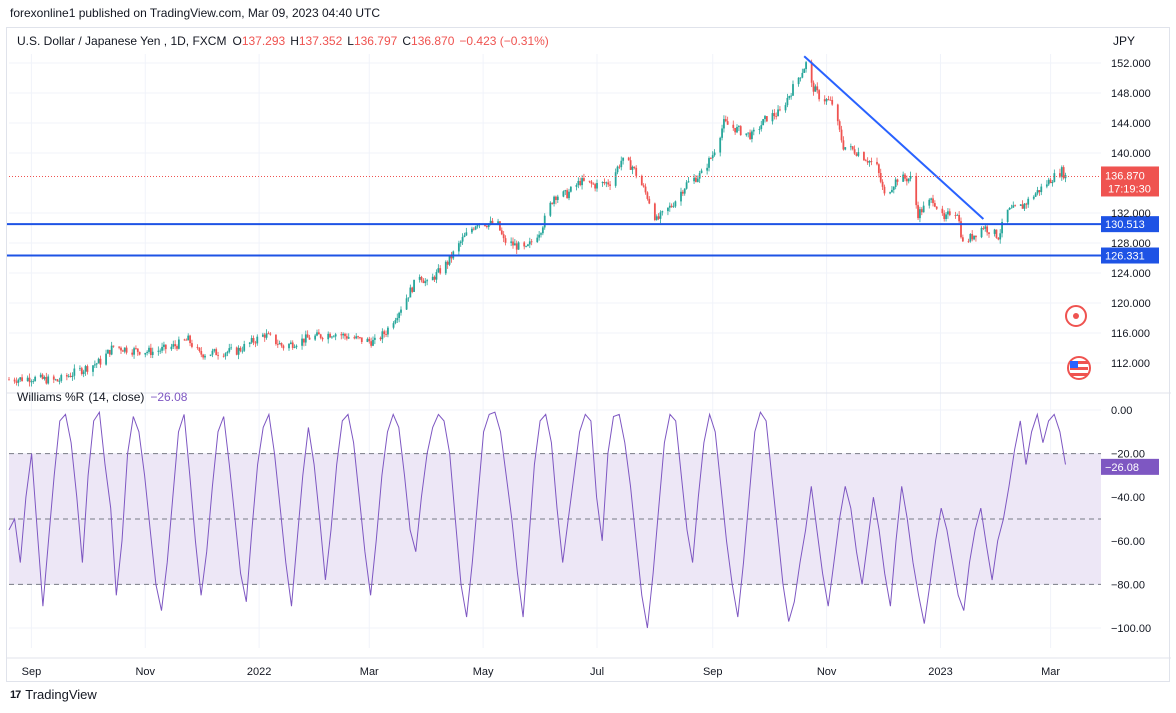 The height and width of the screenshot is (713, 1176). I want to click on indicator-legend: Williams %R (14, close) −26.08, so click(102, 397).